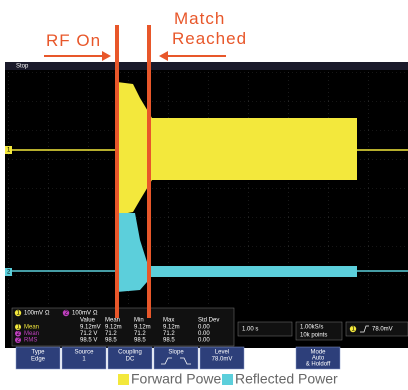  Describe the element at coordinates (222, 353) in the screenshot. I see `menu-label: Level` at that location.